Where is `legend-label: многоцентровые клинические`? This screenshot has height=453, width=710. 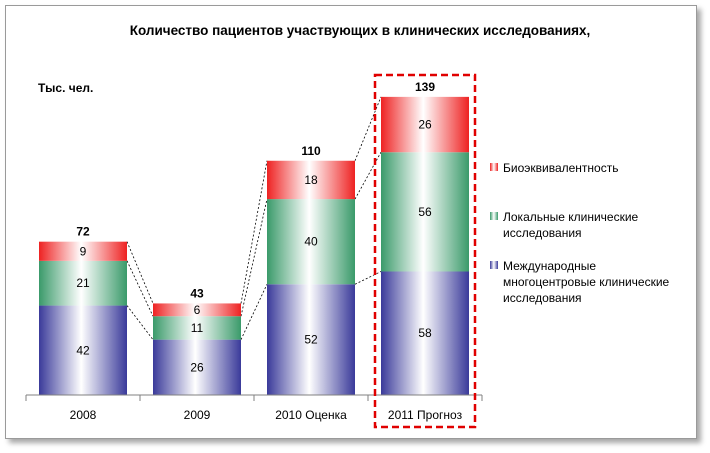 legend-label: многоцентровые клинические is located at coordinates (586, 282).